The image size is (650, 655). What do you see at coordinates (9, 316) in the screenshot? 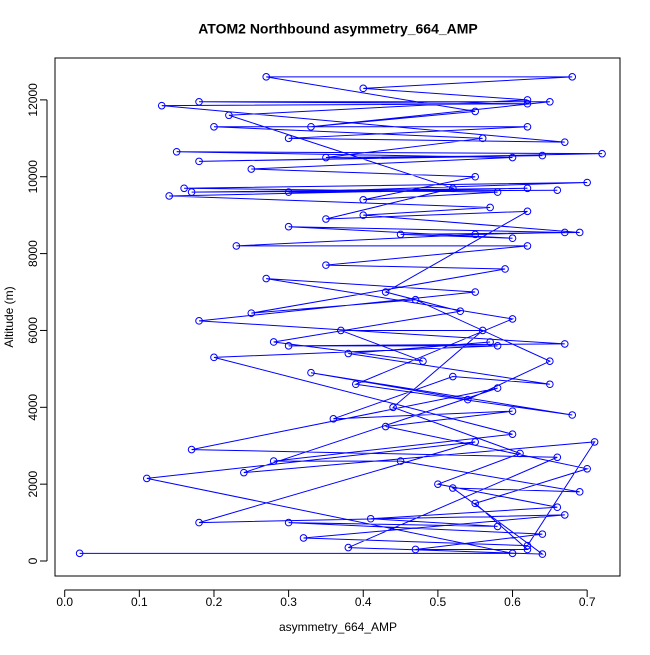
I see `y-axis-label: Altitude (m)` at bounding box center [9, 316].